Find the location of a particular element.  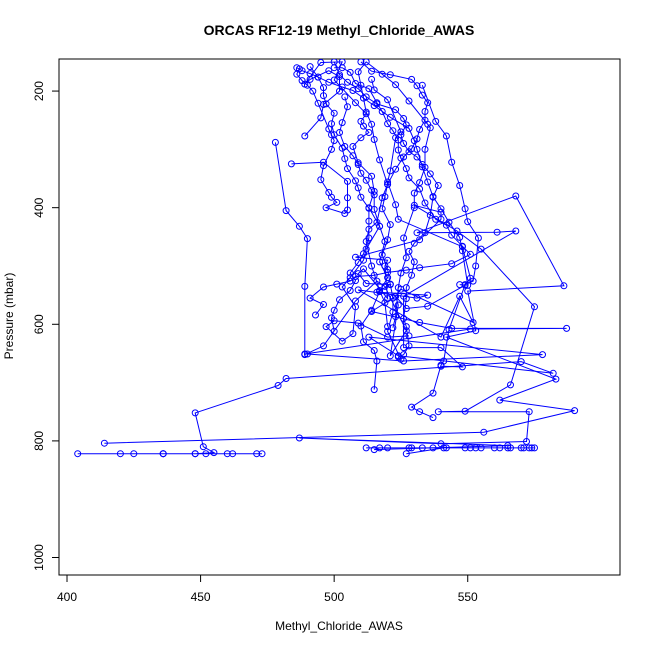

chart-title: ORCAS RF12-19 Methyl_Chloride_AWAS is located at coordinates (339, 30).